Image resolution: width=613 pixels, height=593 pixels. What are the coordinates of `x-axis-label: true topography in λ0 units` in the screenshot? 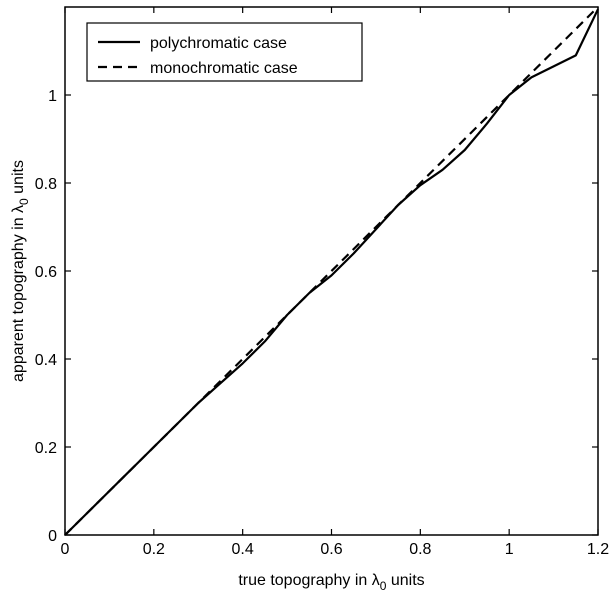 It's located at (331, 582).